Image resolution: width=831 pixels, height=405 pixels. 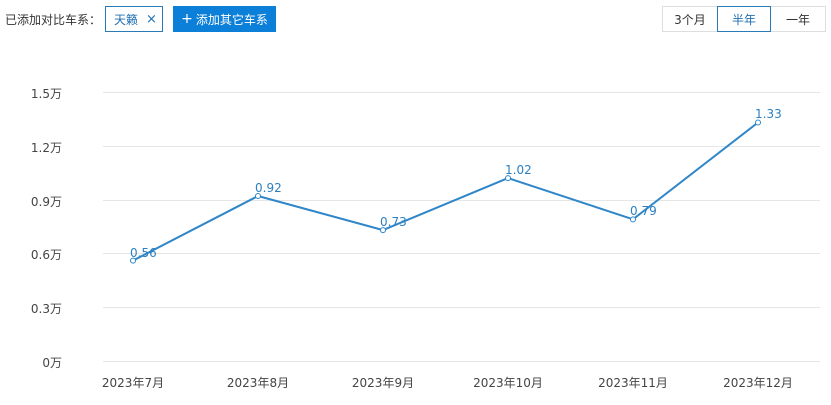 What do you see at coordinates (46, 201) in the screenshot?
I see `y-axis-tick-label: 0.9万` at bounding box center [46, 201].